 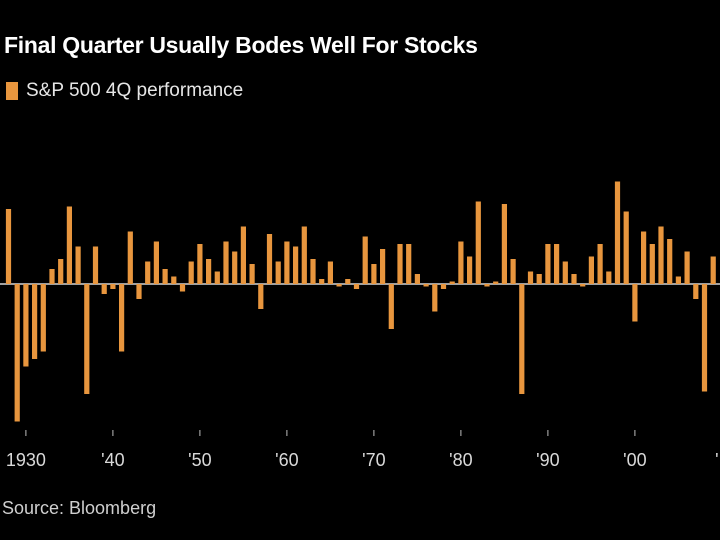 I want to click on bar-1973, so click(x=400, y=264).